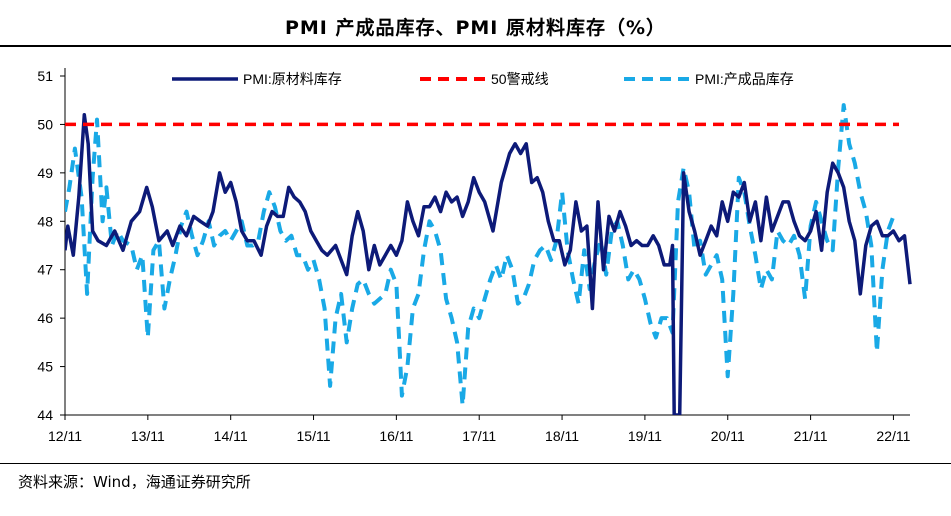 This screenshot has height=516, width=951. Describe the element at coordinates (148, 436) in the screenshot. I see `x-tick-label: 13/11` at that location.